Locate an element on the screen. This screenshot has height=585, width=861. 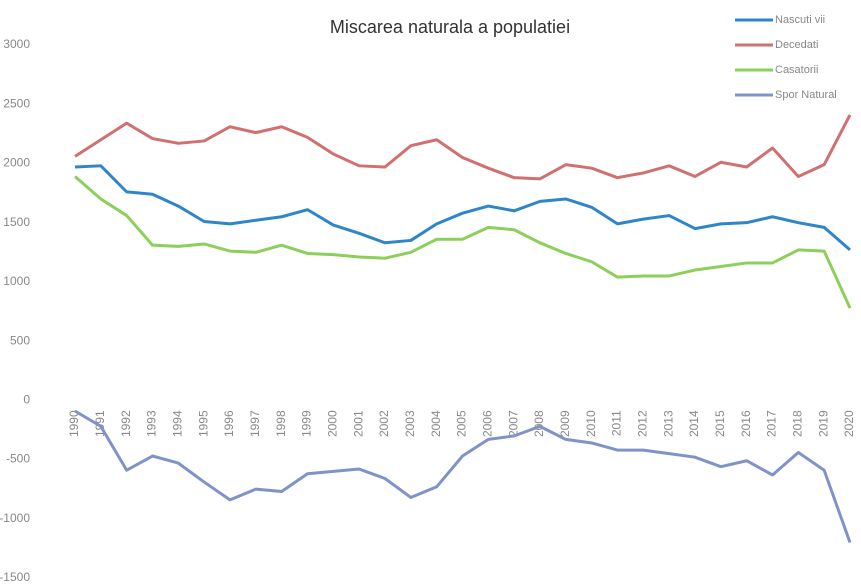
x-tick-label: 1998 is located at coordinates (281, 423).